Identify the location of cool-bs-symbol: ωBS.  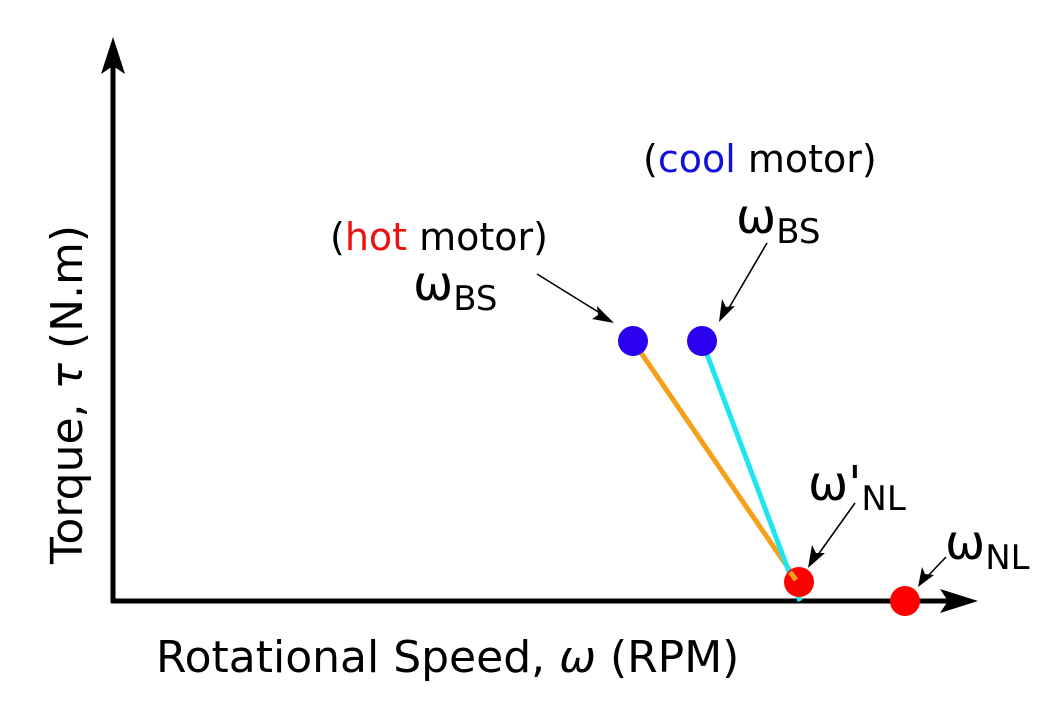
(778, 220).